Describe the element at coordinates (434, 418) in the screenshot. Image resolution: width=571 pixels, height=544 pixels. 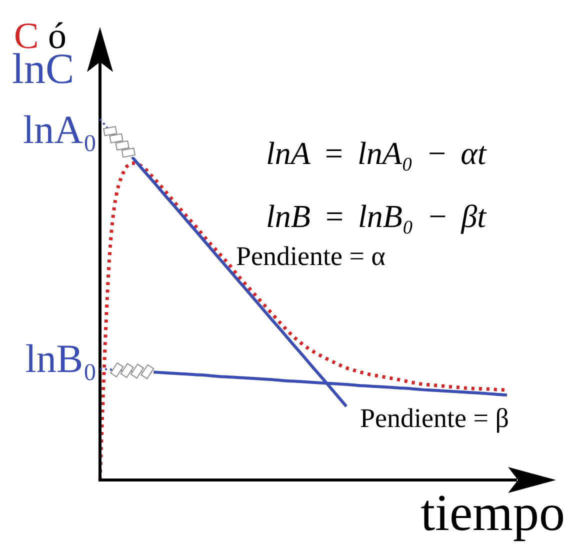
I see `annotation: Pendiente = β` at that location.